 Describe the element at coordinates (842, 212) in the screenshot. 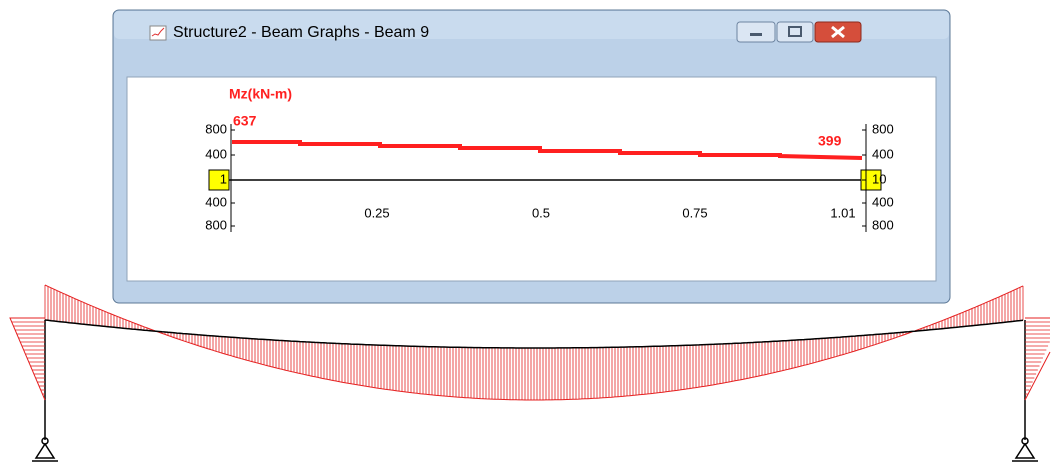

I see `x-tick-label: 1.01` at that location.